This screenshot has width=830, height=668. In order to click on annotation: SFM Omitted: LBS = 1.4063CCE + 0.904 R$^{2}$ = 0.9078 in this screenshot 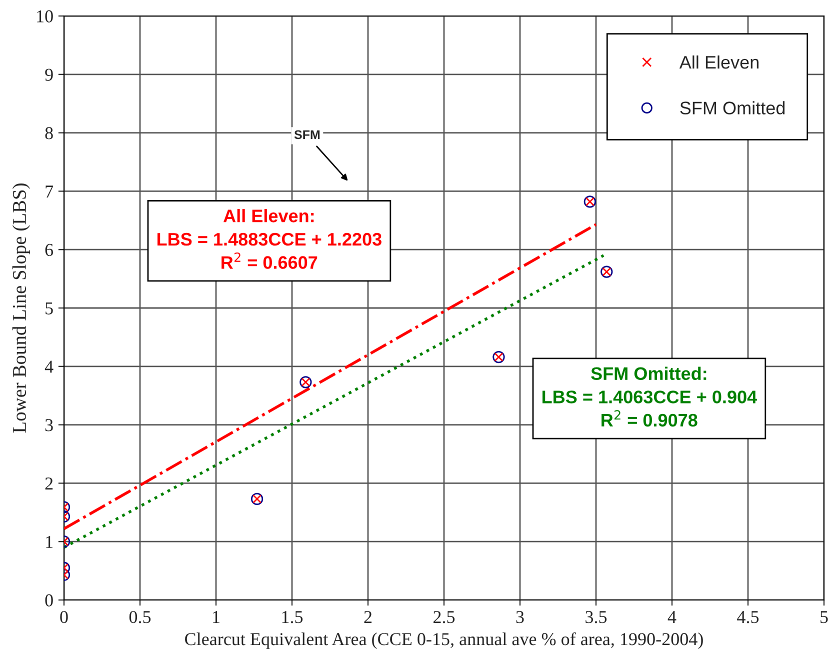, I will do `click(650, 396)`.